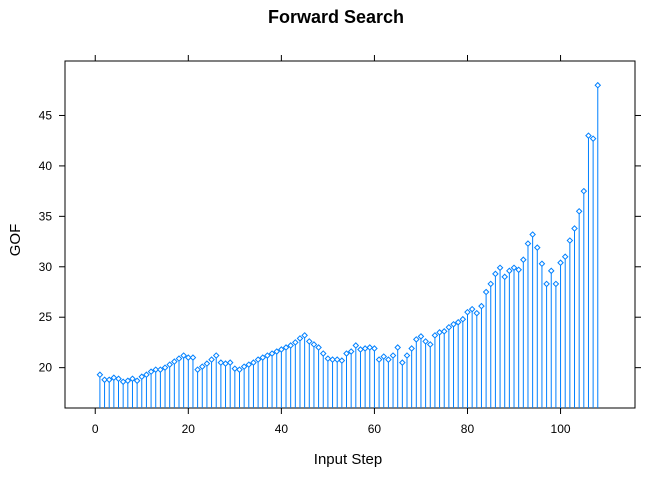  Describe the element at coordinates (46, 368) in the screenshot. I see `y-tick-label: 20` at that location.